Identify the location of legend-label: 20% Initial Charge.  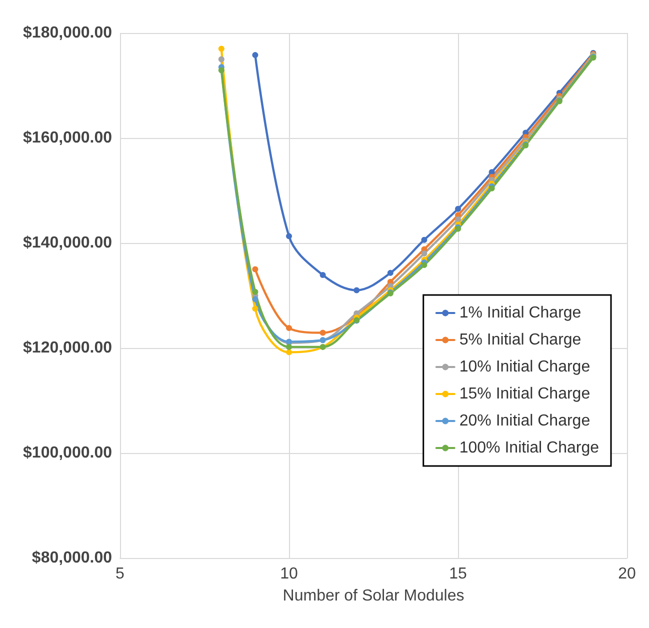
(524, 421).